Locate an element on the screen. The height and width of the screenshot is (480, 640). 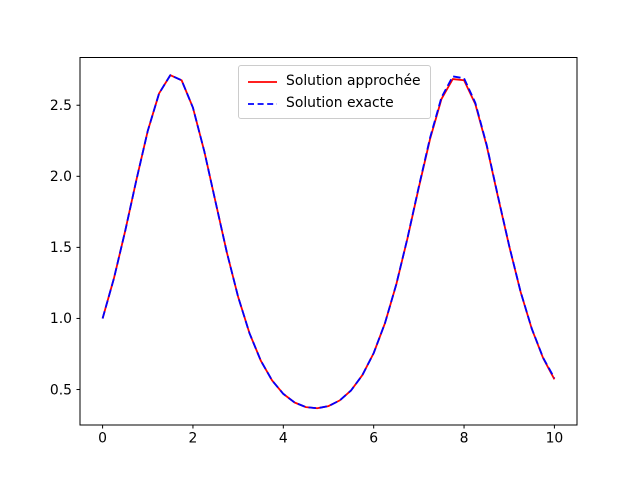
y-tick-label: 2.5 is located at coordinates (61, 106).